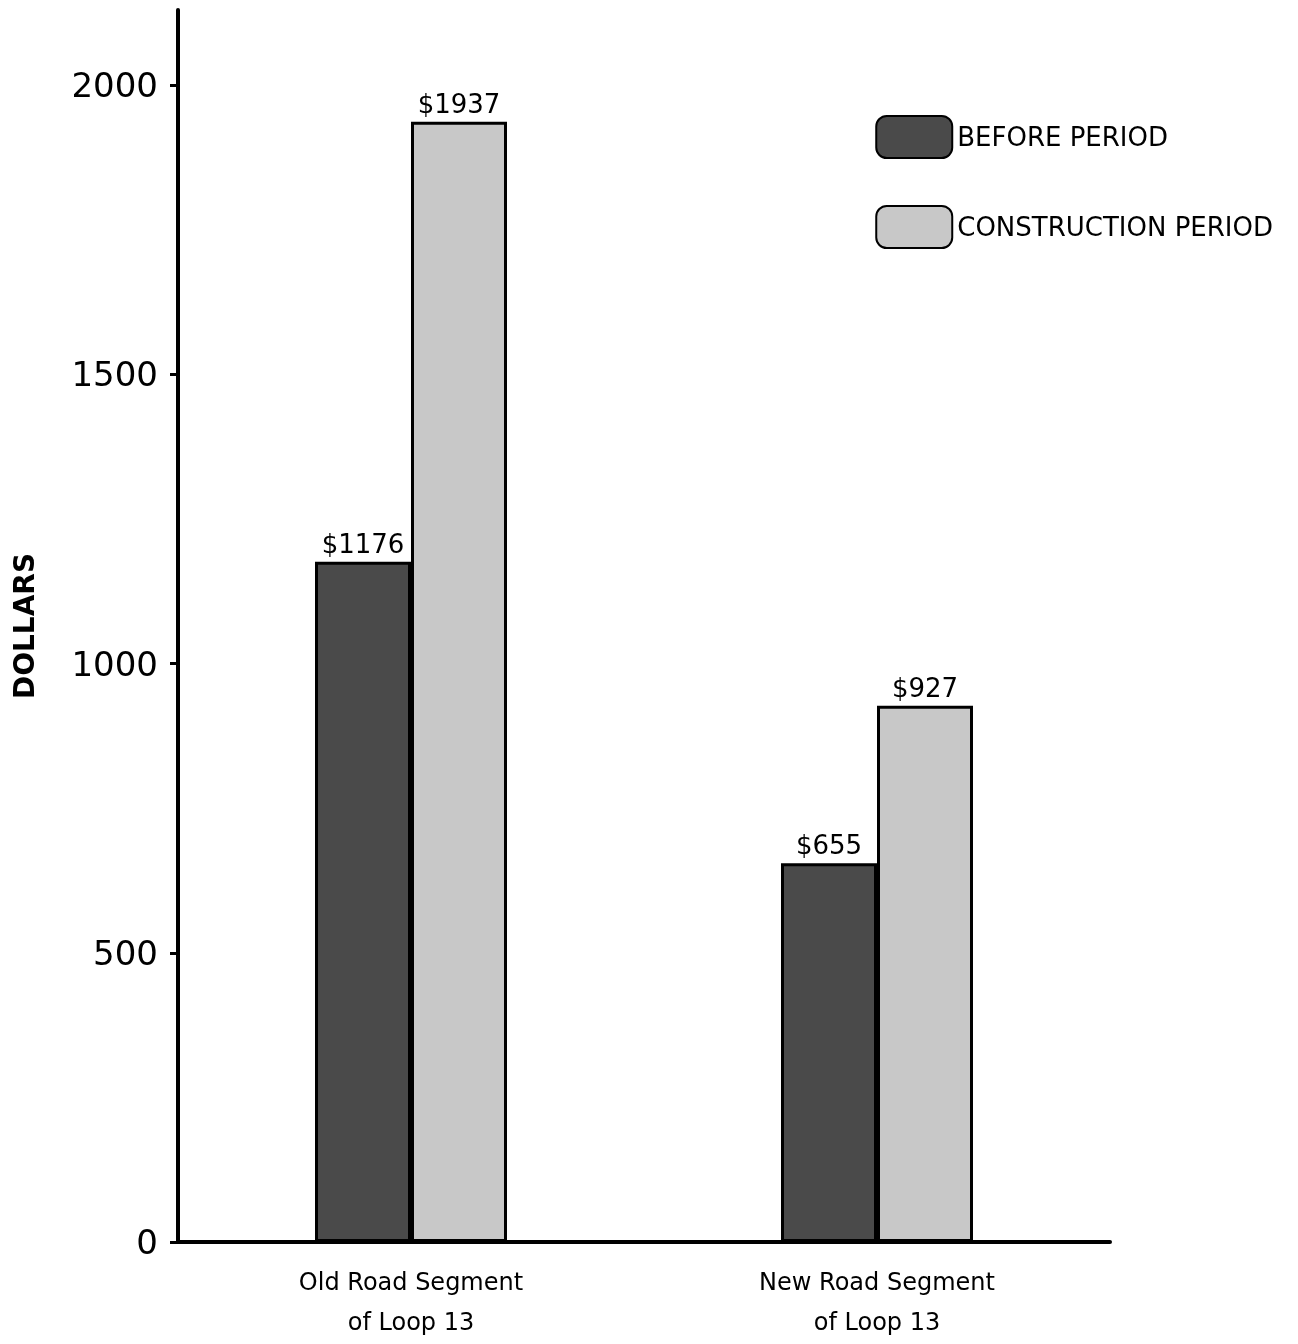 The image size is (1298, 1344). I want to click on data-label: $1937, so click(459, 103).